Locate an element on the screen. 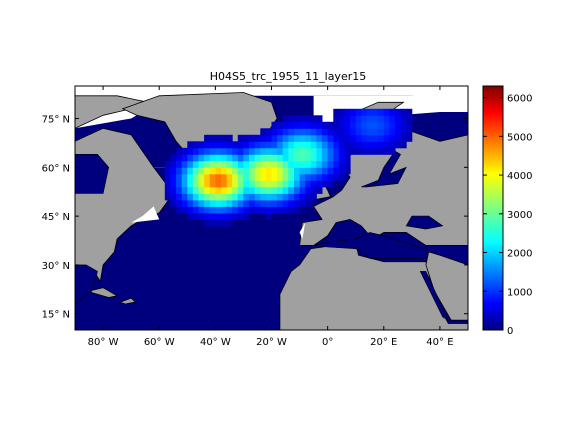 This screenshot has width=576, height=432. colorbar-tick-label: 6000 is located at coordinates (519, 99).